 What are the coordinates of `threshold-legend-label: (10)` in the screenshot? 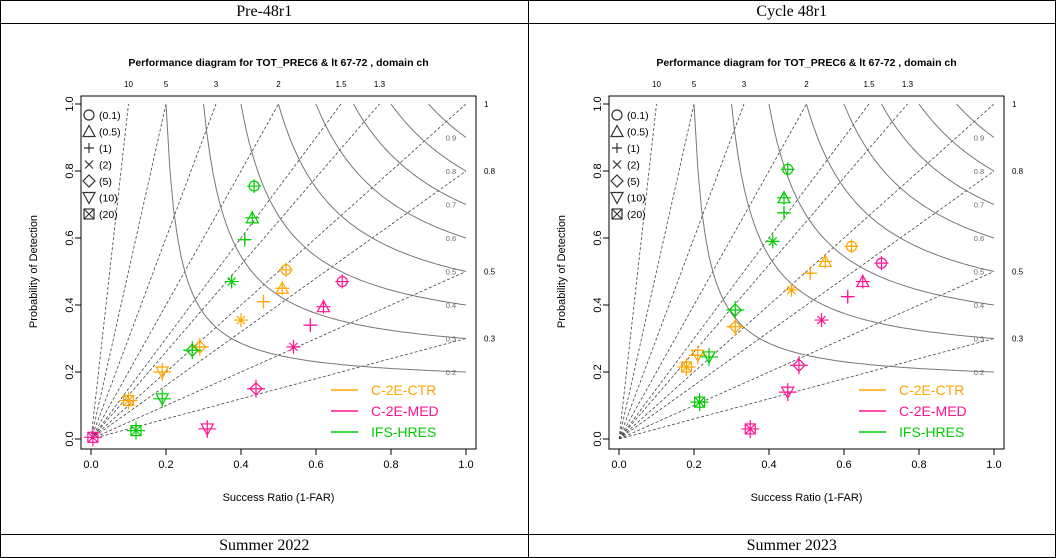 It's located at (636, 199).